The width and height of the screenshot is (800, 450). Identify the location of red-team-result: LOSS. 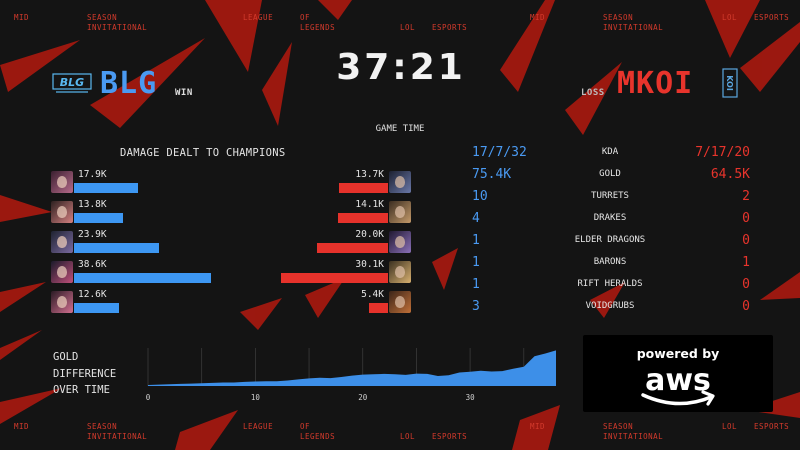
(593, 93).